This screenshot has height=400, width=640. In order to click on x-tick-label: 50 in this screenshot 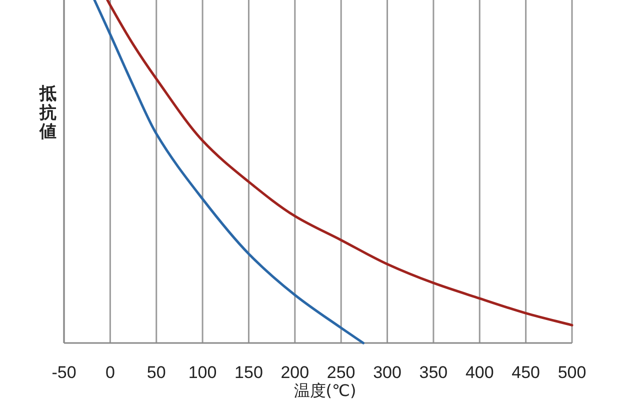, I will do `click(156, 372)`.